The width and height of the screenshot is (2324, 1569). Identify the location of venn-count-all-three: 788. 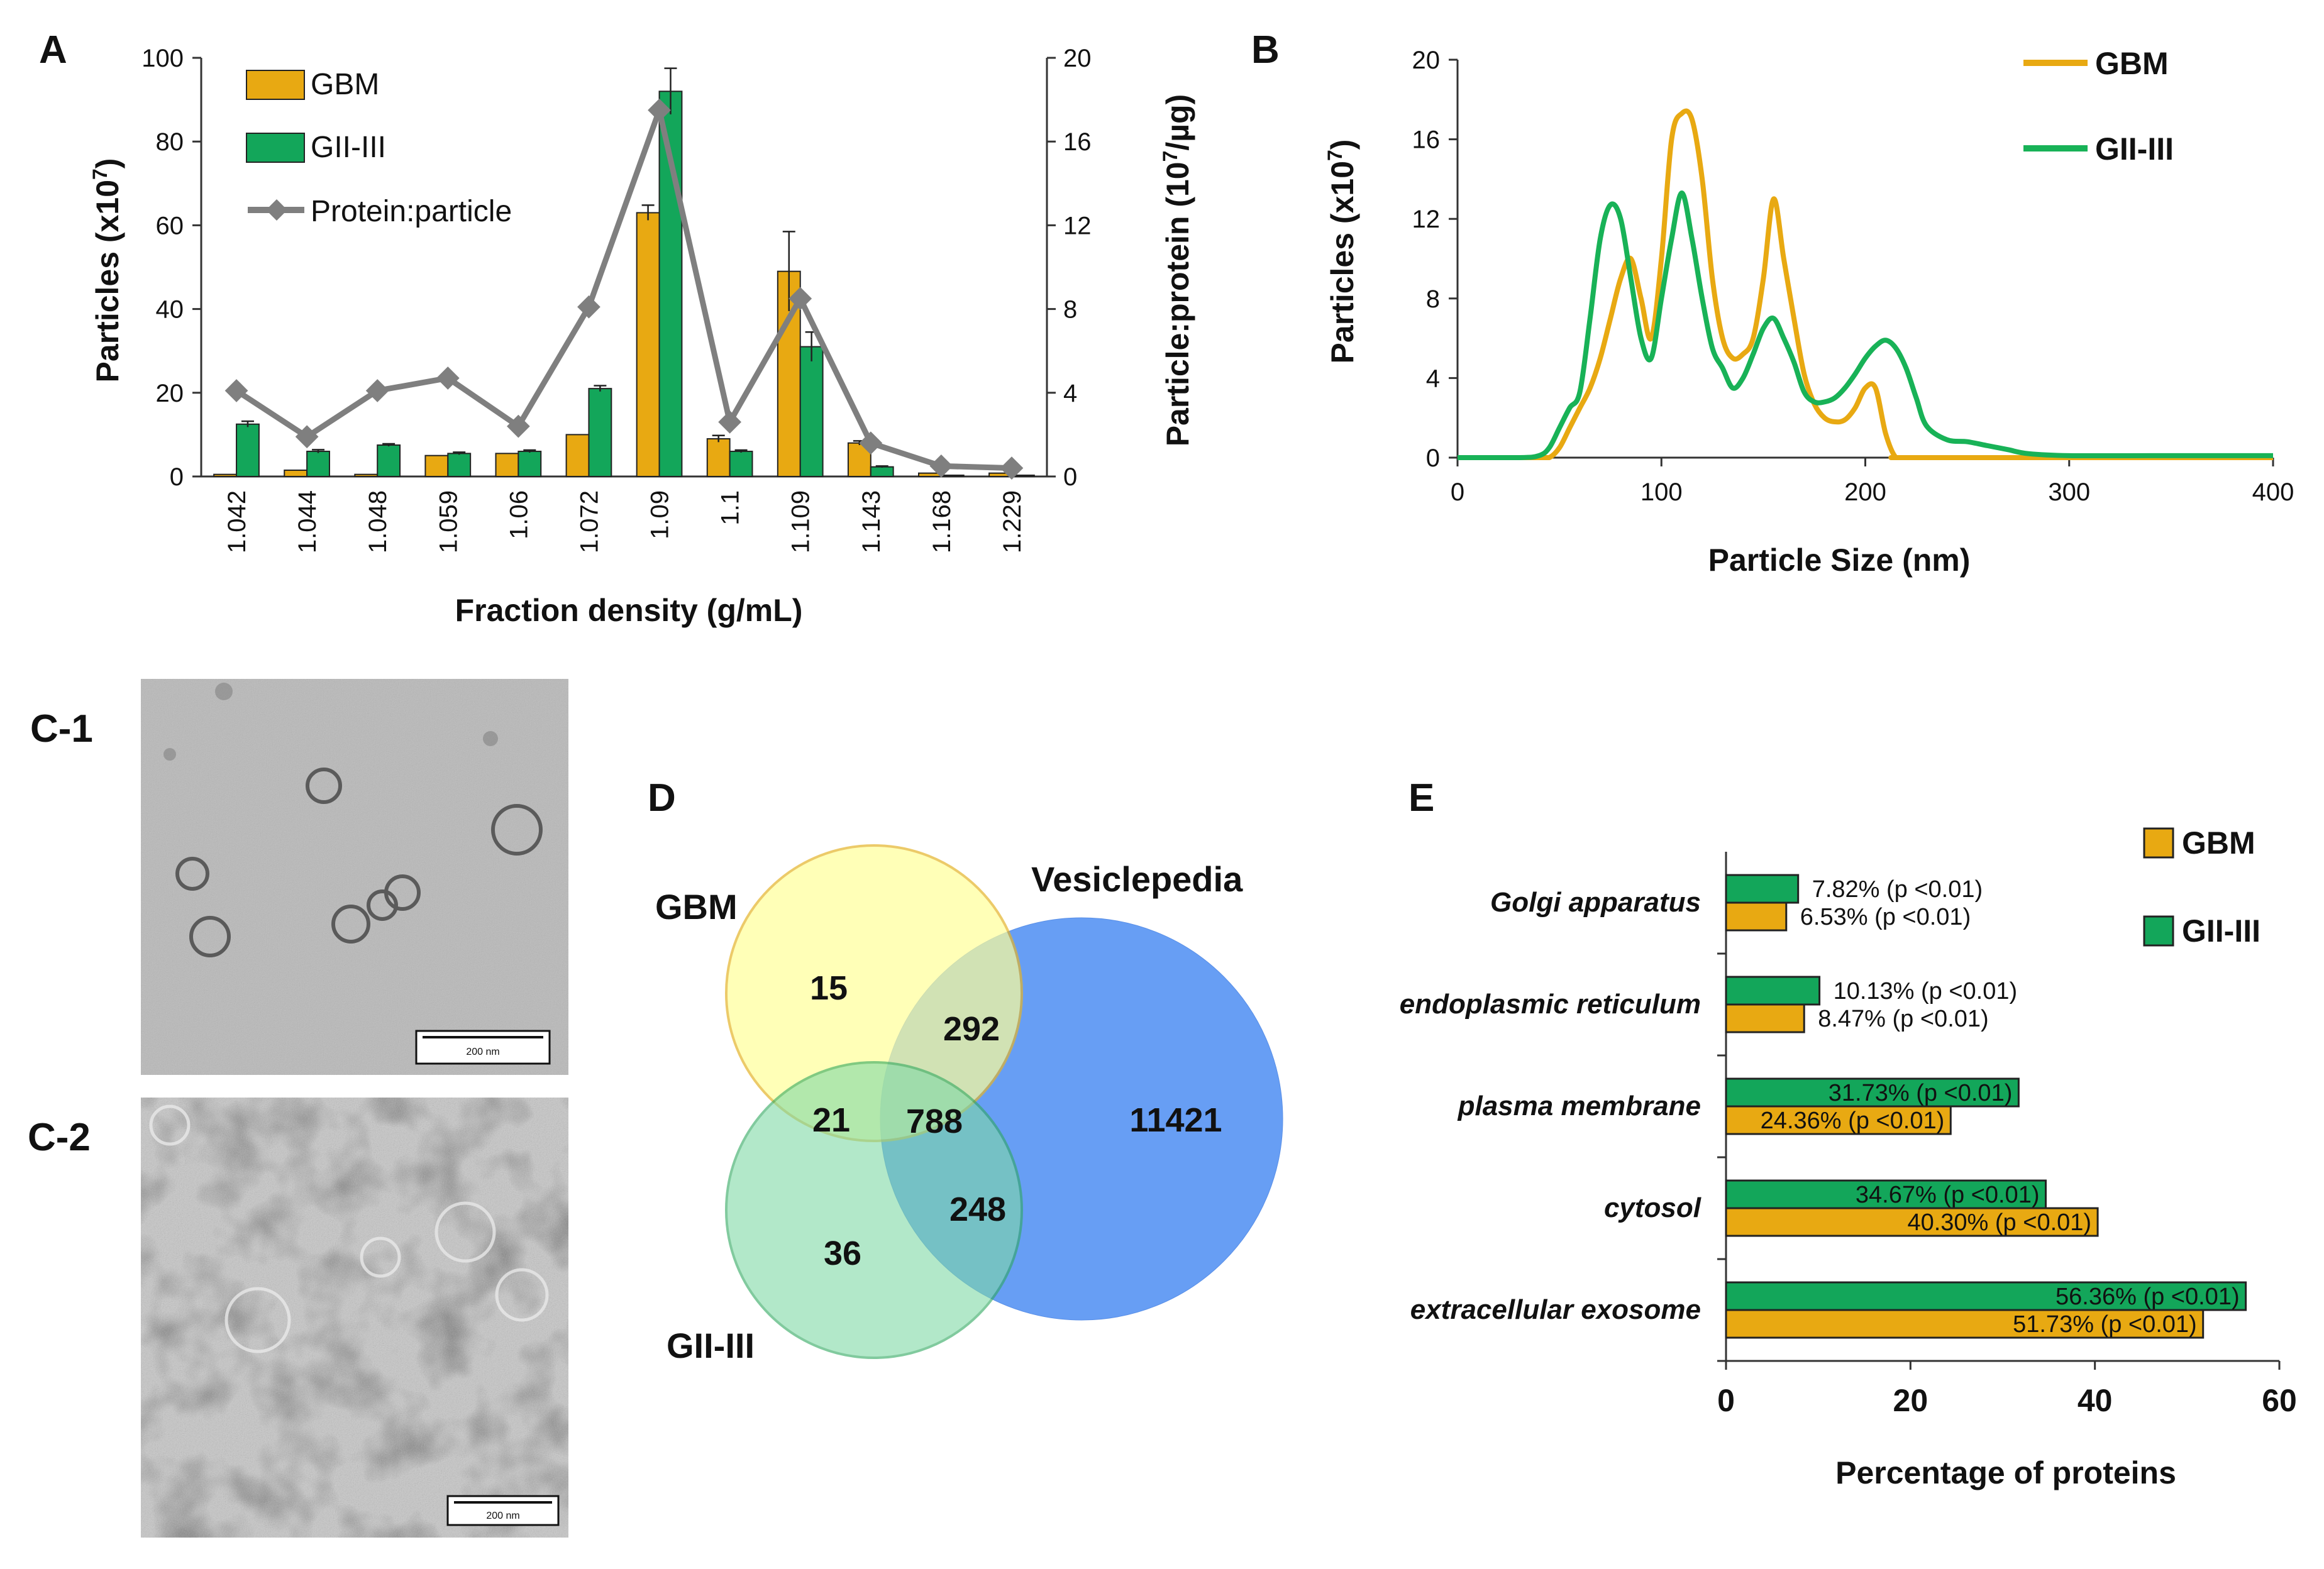
(934, 1122).